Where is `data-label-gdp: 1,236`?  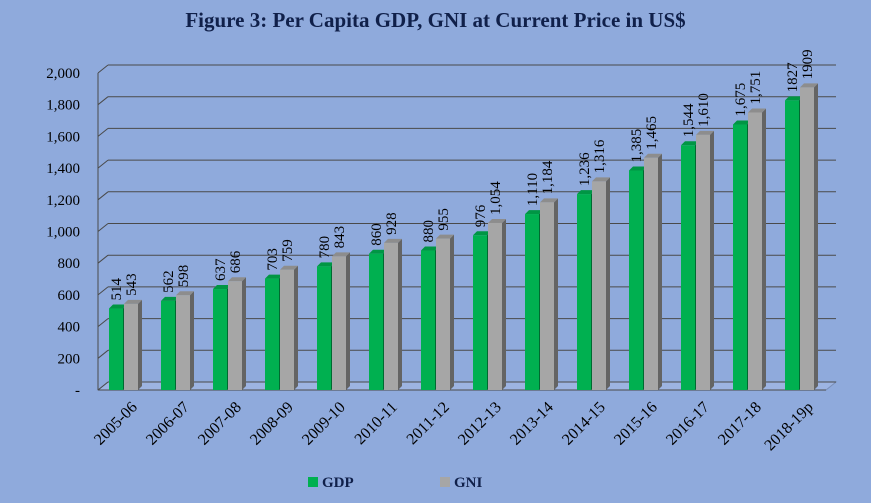
data-label-gdp: 1,236 is located at coordinates (585, 169).